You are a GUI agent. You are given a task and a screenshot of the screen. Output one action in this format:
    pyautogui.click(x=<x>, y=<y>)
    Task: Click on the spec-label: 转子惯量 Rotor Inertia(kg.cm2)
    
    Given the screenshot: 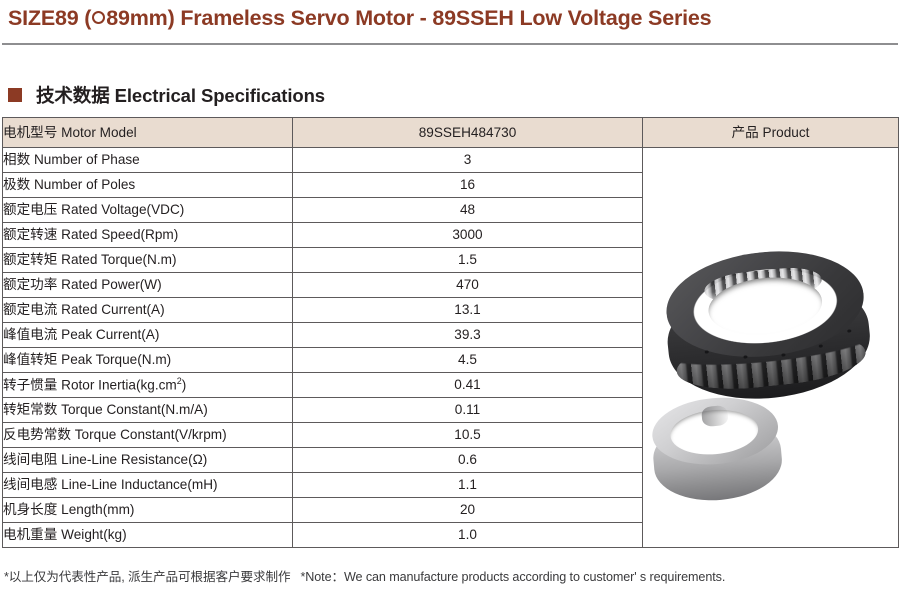 What is the action you would take?
    pyautogui.click(x=147, y=385)
    